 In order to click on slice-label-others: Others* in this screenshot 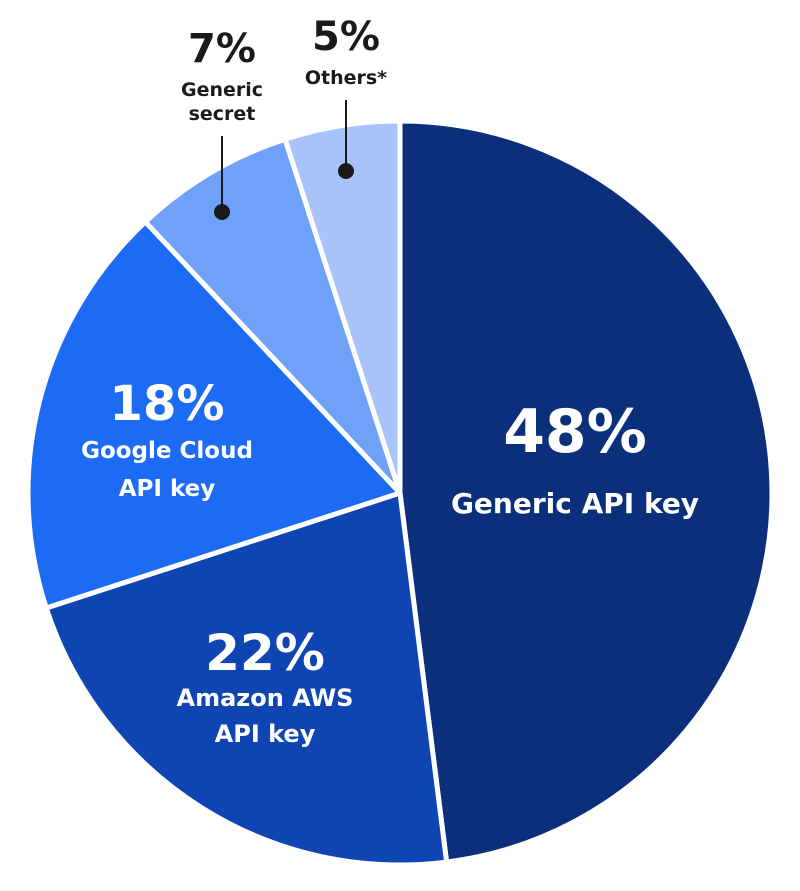, I will do `click(346, 78)`.